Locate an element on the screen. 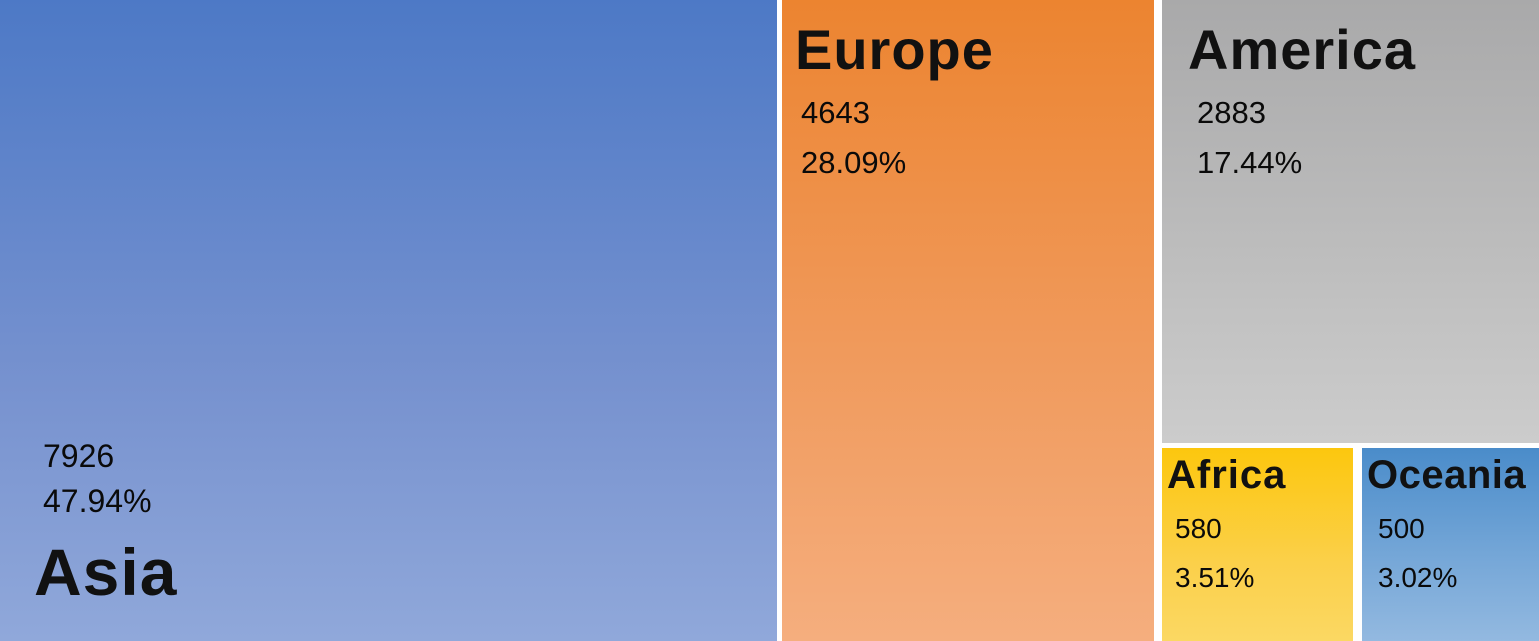 The width and height of the screenshot is (1539, 641). cell-percent: 3.02% is located at coordinates (1418, 577).